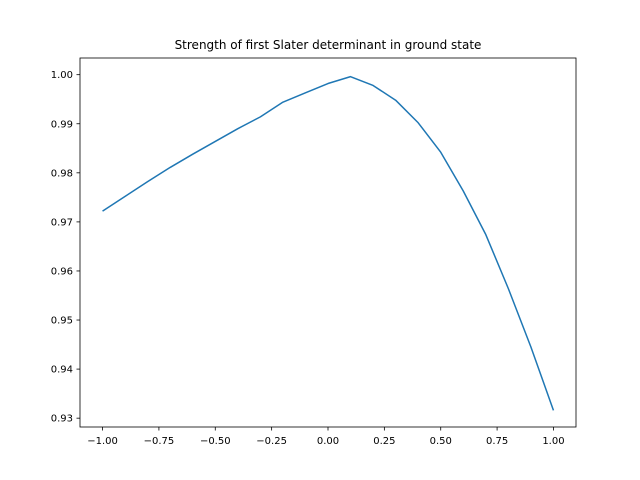 Image resolution: width=640 pixels, height=480 pixels. Describe the element at coordinates (102, 441) in the screenshot. I see `x-tick-label: −1.00` at that location.